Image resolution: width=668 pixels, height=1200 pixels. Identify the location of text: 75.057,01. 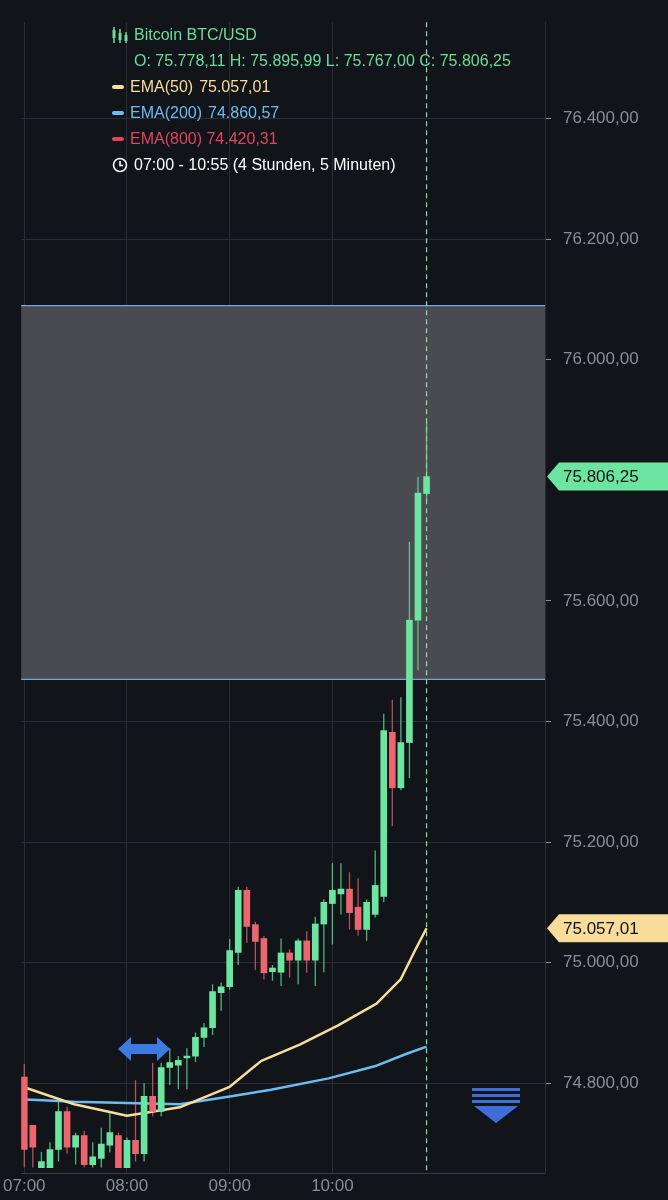
(601, 928).